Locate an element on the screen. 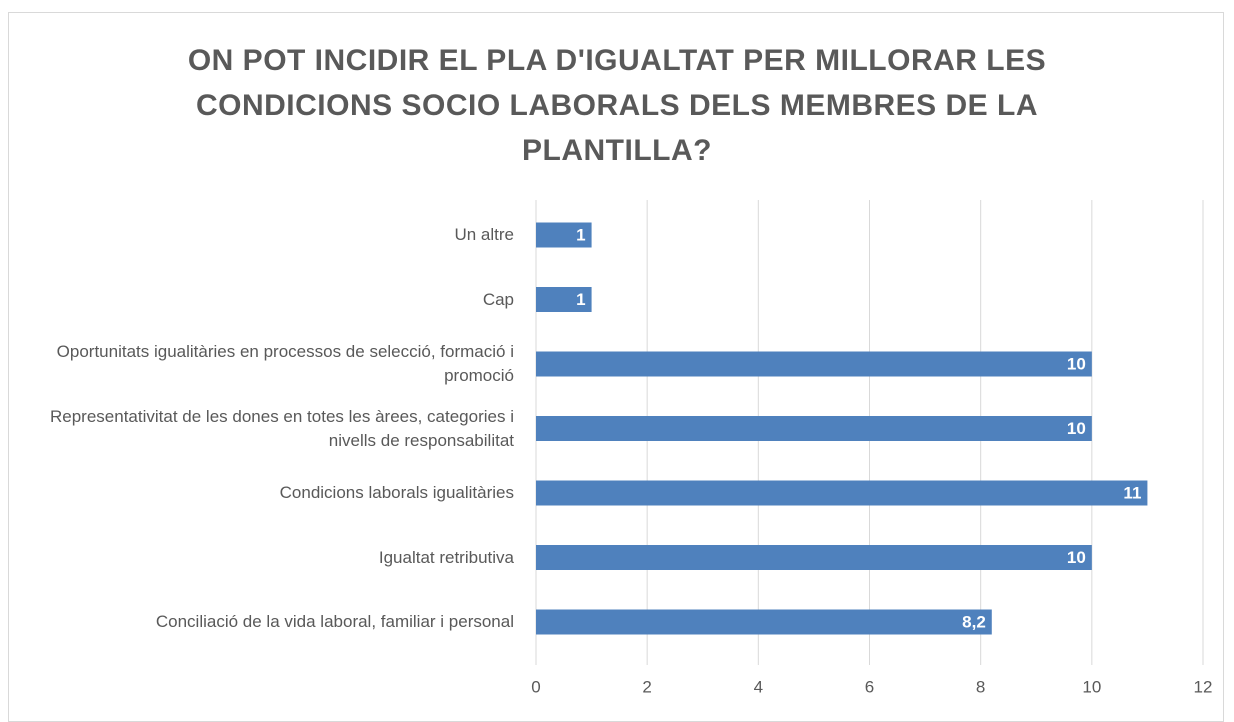 The height and width of the screenshot is (722, 1234). x-tick-label: 0 is located at coordinates (535, 686).